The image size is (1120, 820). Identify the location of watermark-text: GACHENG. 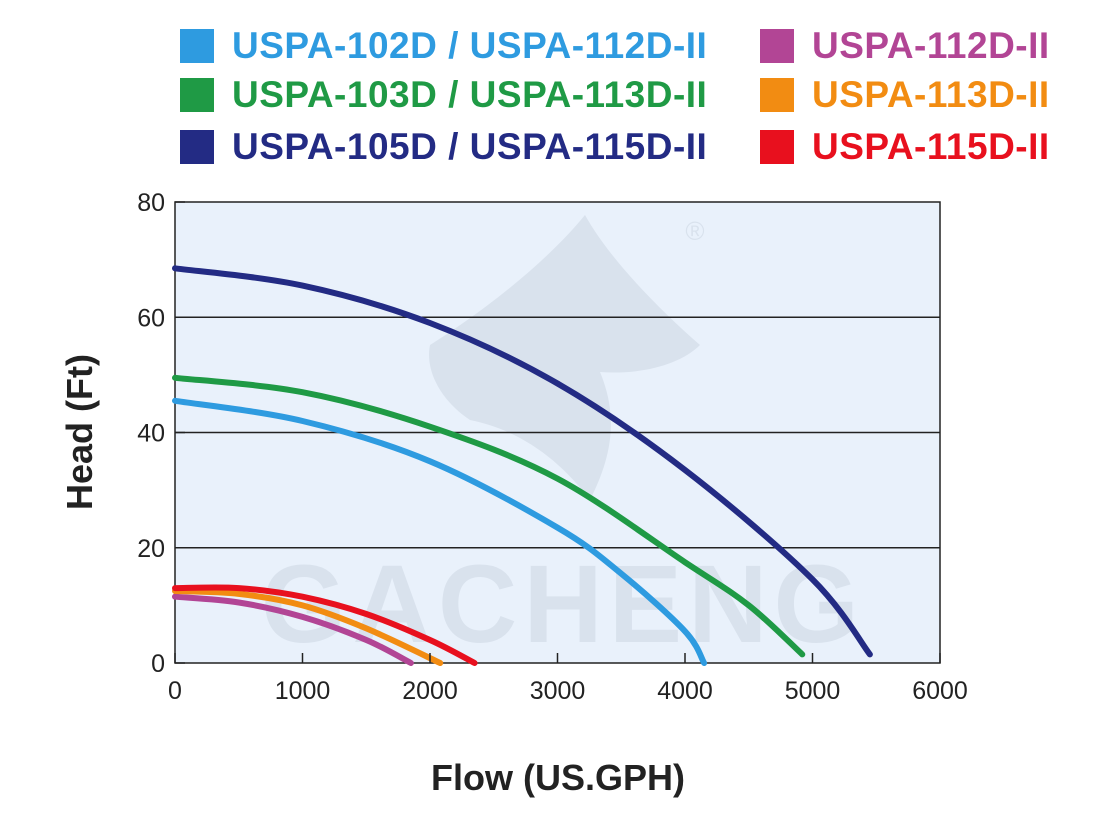
(563, 604).